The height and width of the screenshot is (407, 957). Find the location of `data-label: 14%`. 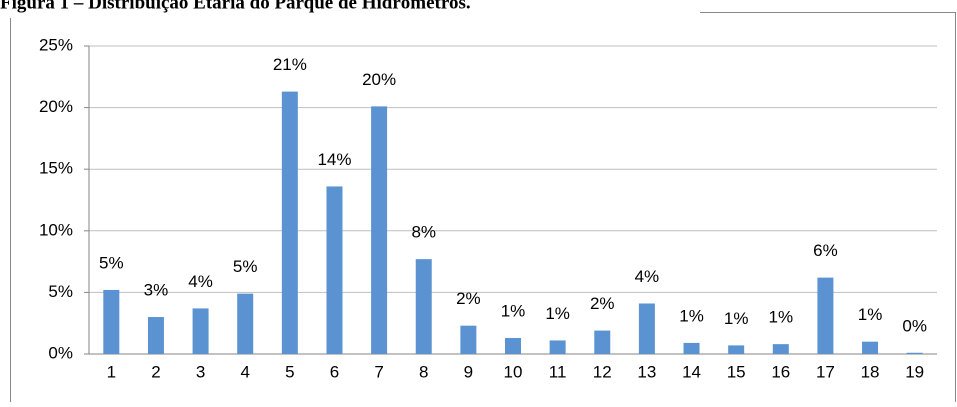

data-label: 14% is located at coordinates (334, 159).